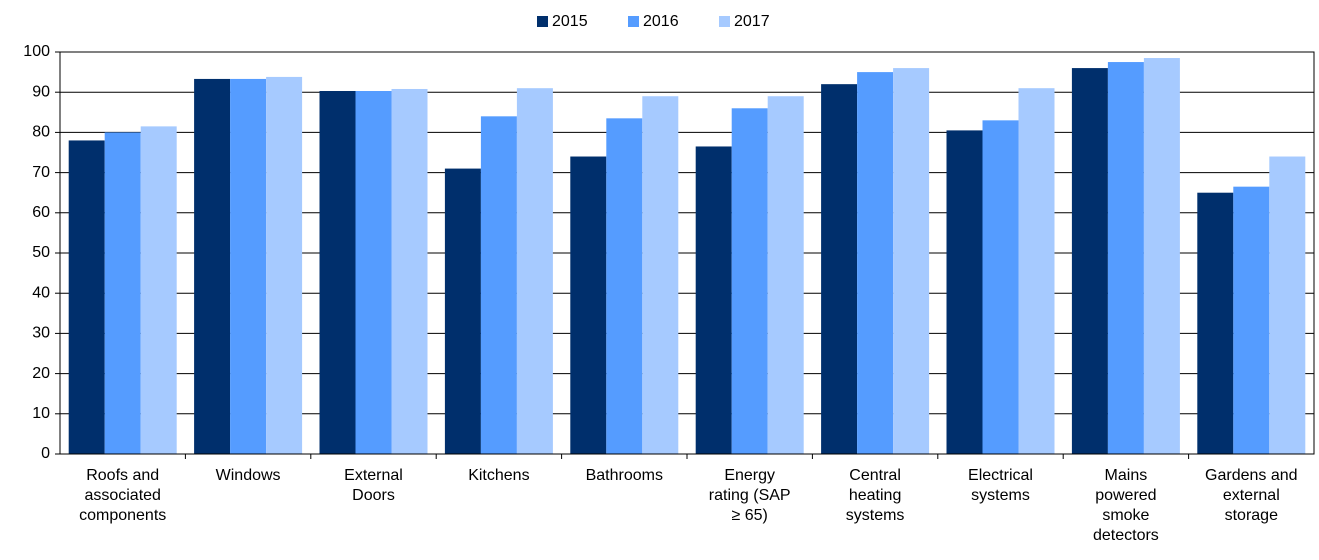  Describe the element at coordinates (41, 333) in the screenshot. I see `y-tick-label: 30` at that location.